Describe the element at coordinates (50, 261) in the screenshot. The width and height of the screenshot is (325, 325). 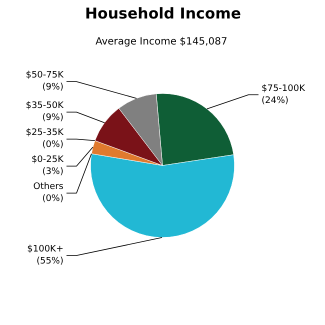
I see `data-label: (55%)` at that location.